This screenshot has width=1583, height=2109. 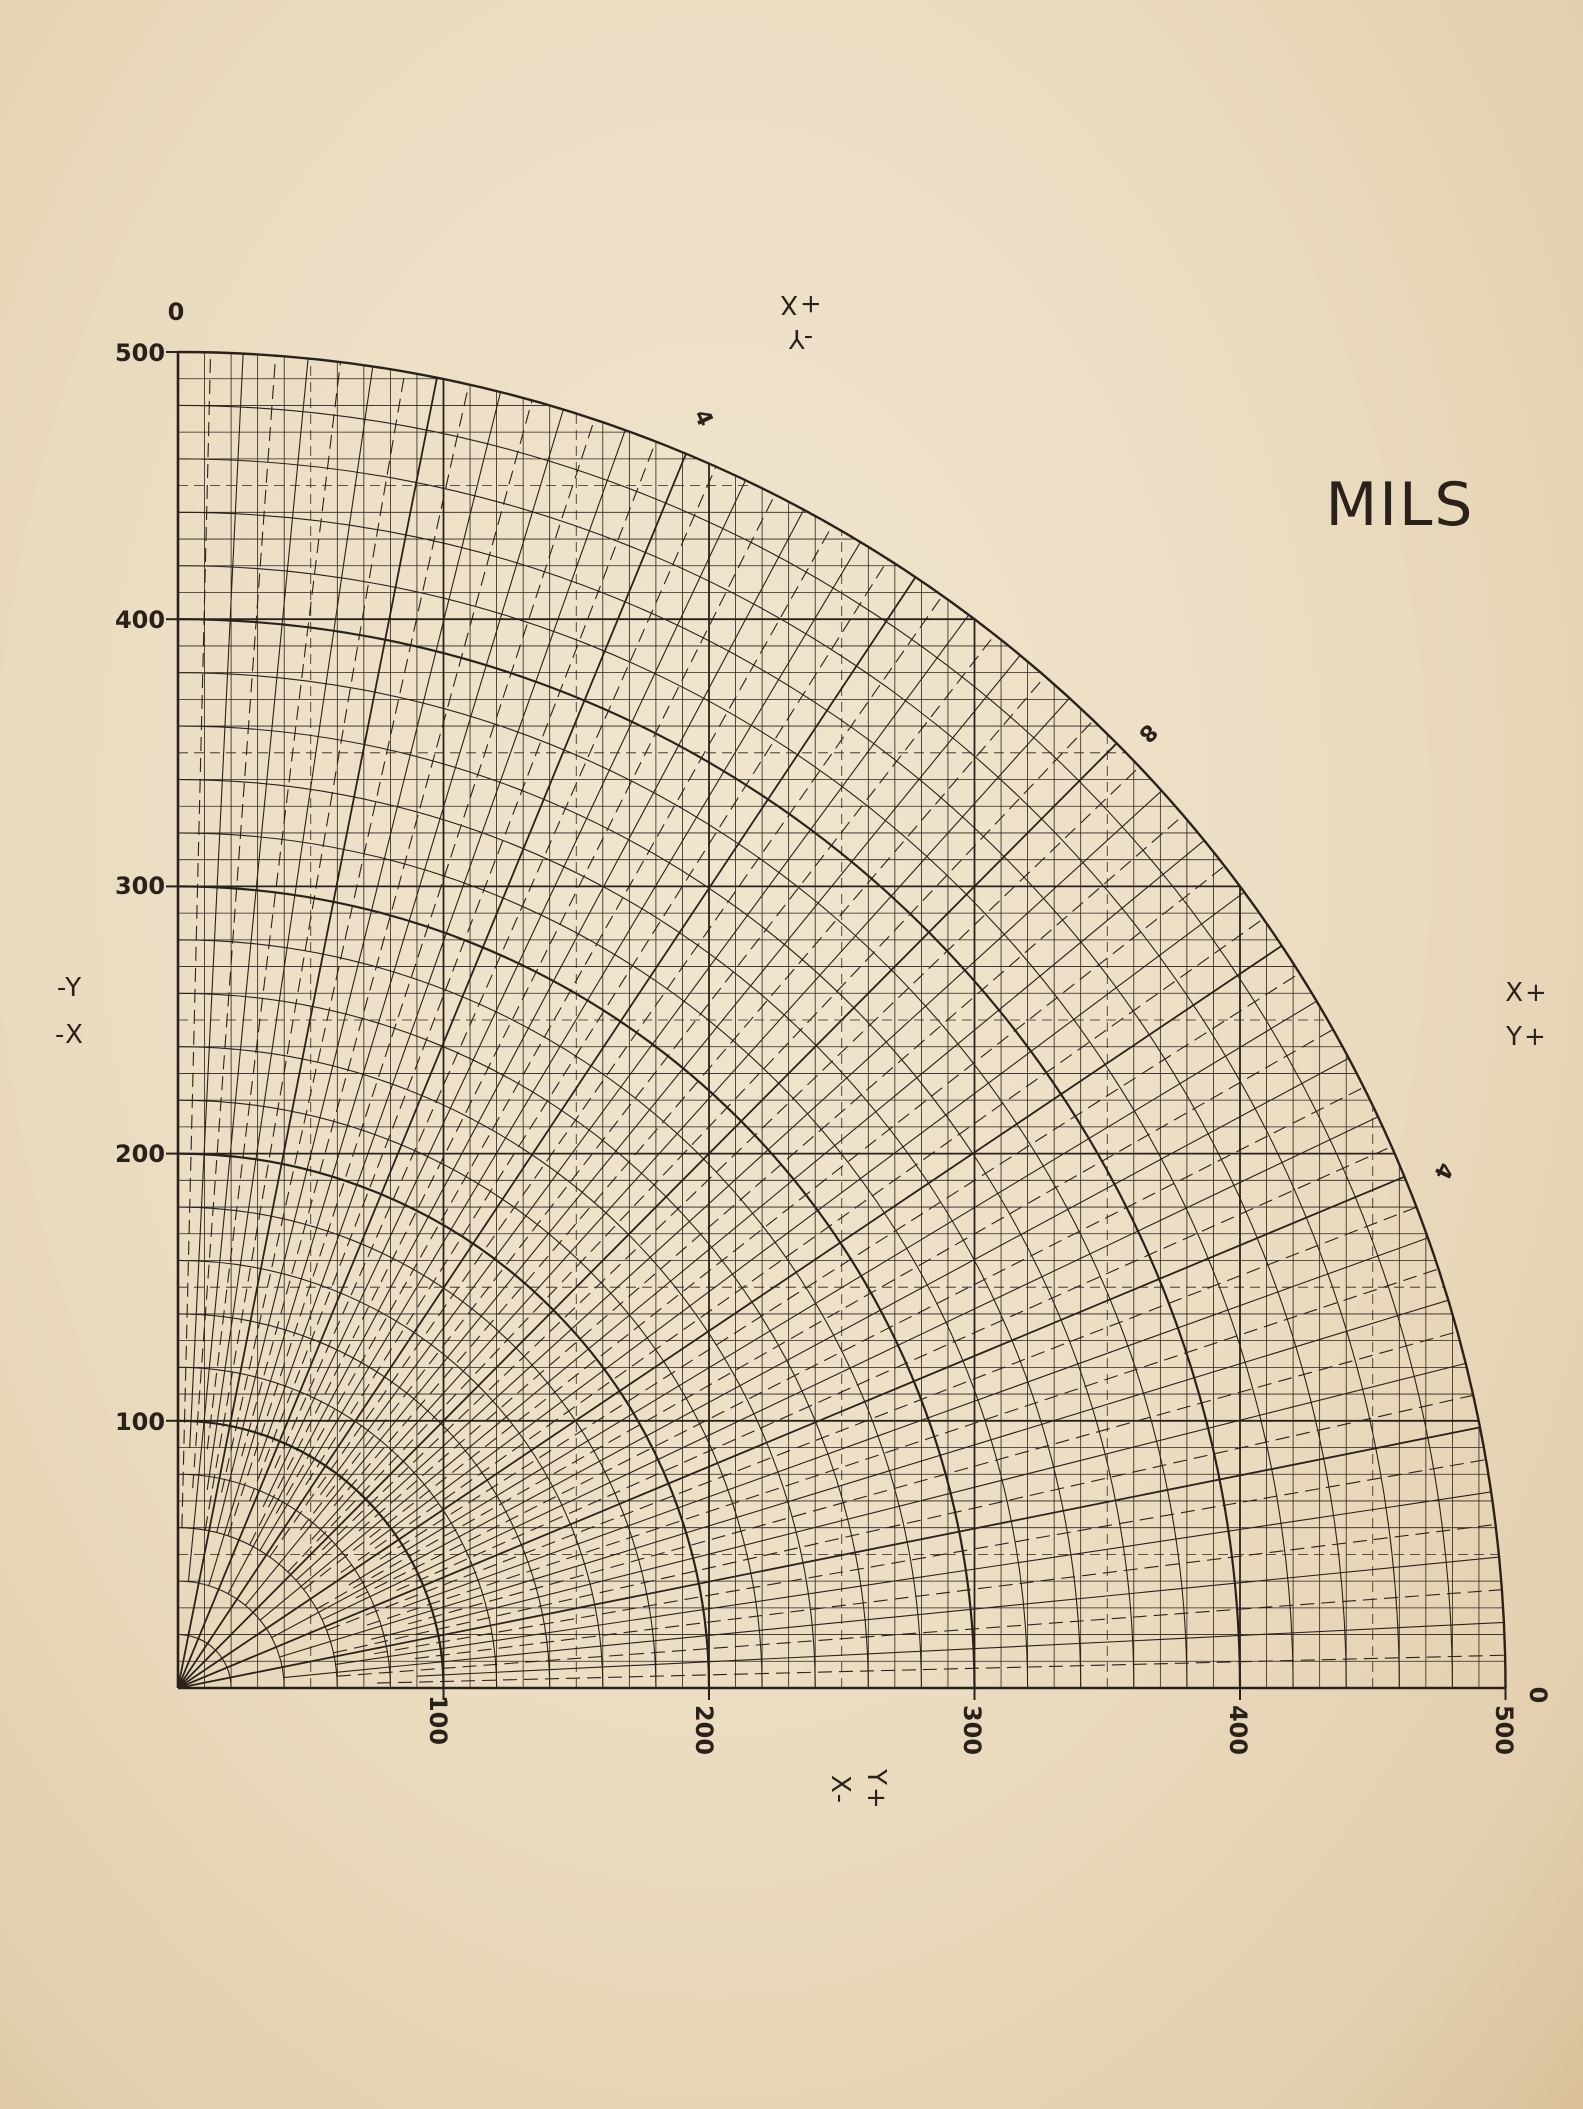 What do you see at coordinates (70, 1011) in the screenshot?
I see `left-quadrant-label: -Y -X` at bounding box center [70, 1011].